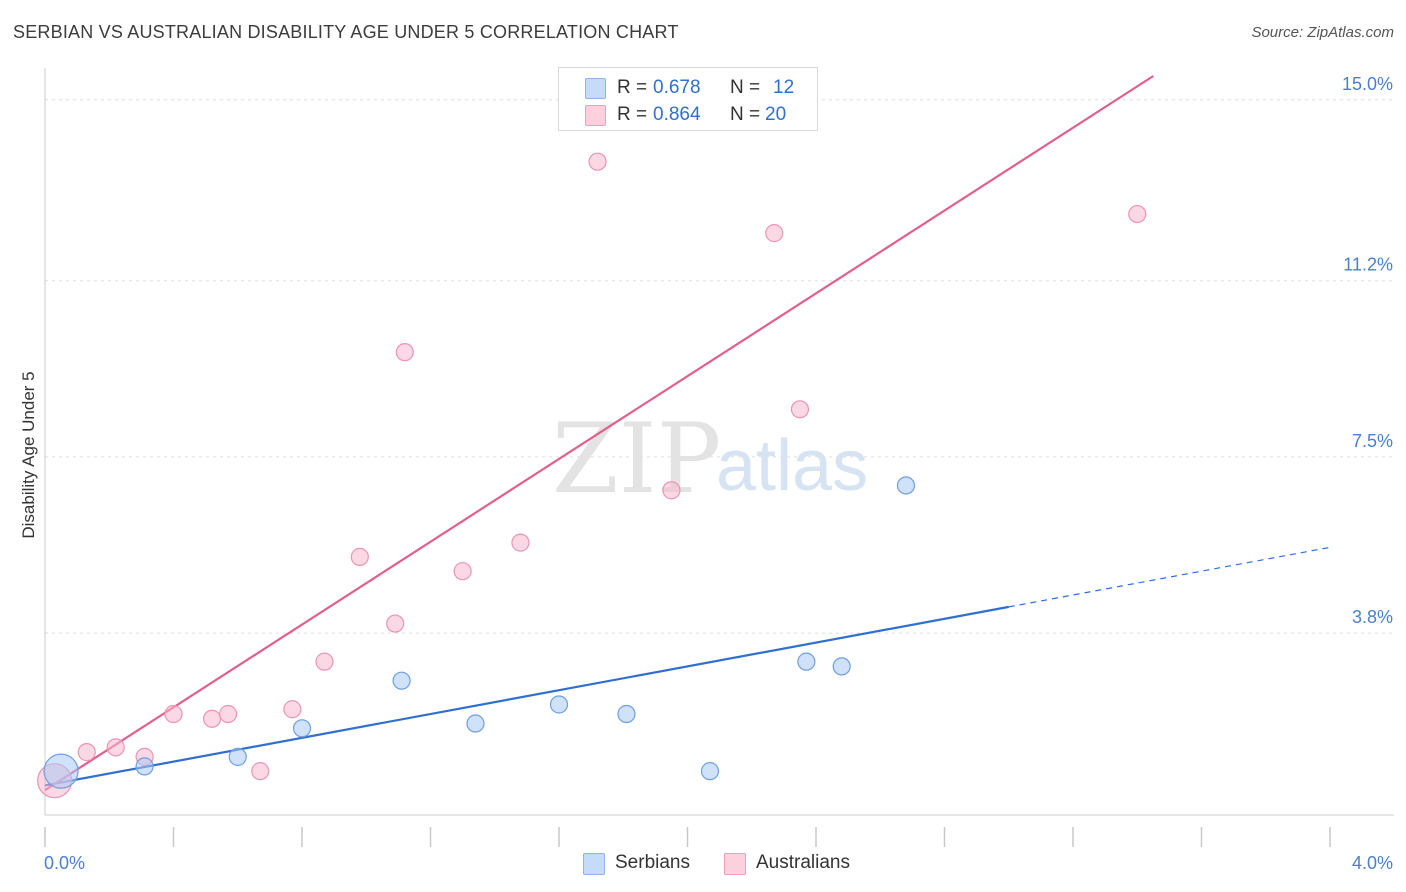 The image size is (1406, 892). Describe the element at coordinates (594, 864) in the screenshot. I see `serbians-swatch` at that location.